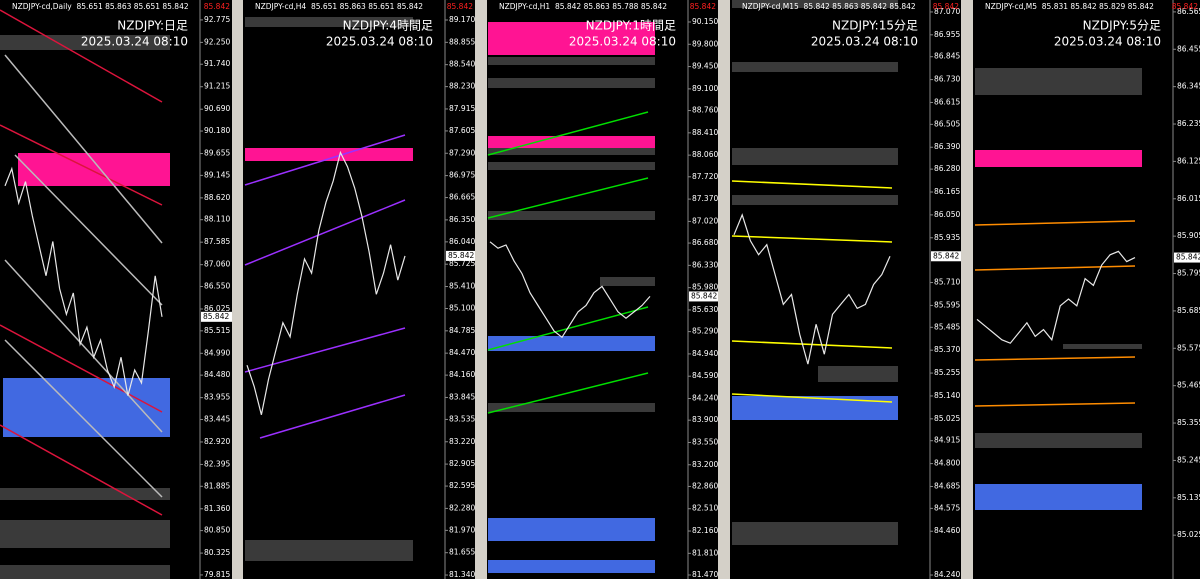  I want to click on price-tick-label: 85.935, so click(947, 237).